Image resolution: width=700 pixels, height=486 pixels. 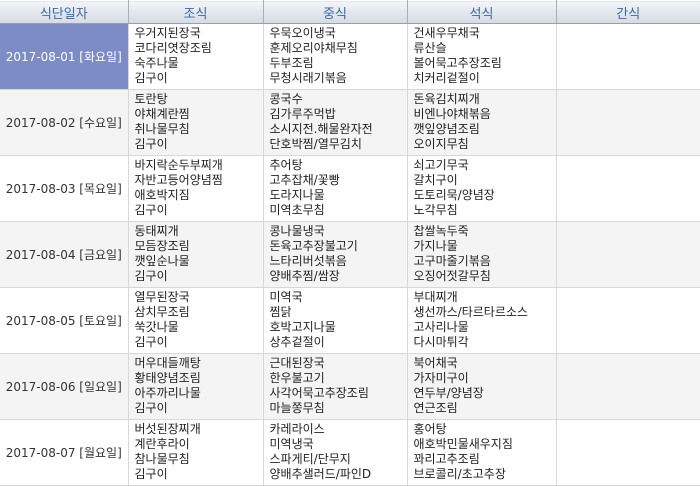 What do you see at coordinates (302, 114) in the screenshot?
I see `menu-item: 김가루주먹밥` at bounding box center [302, 114].